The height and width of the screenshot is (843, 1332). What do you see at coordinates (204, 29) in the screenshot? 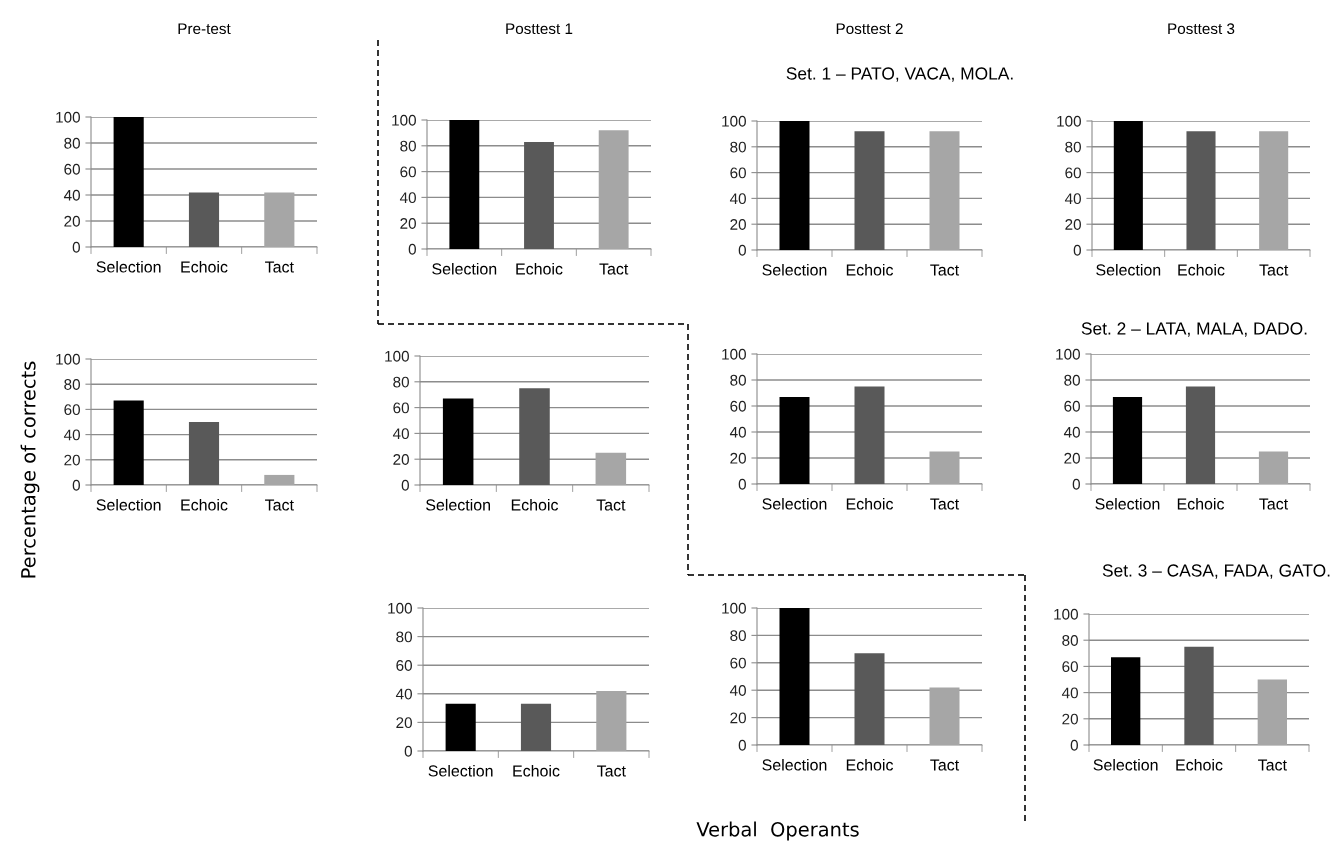
I see `chart-title: Pre-test` at bounding box center [204, 29].